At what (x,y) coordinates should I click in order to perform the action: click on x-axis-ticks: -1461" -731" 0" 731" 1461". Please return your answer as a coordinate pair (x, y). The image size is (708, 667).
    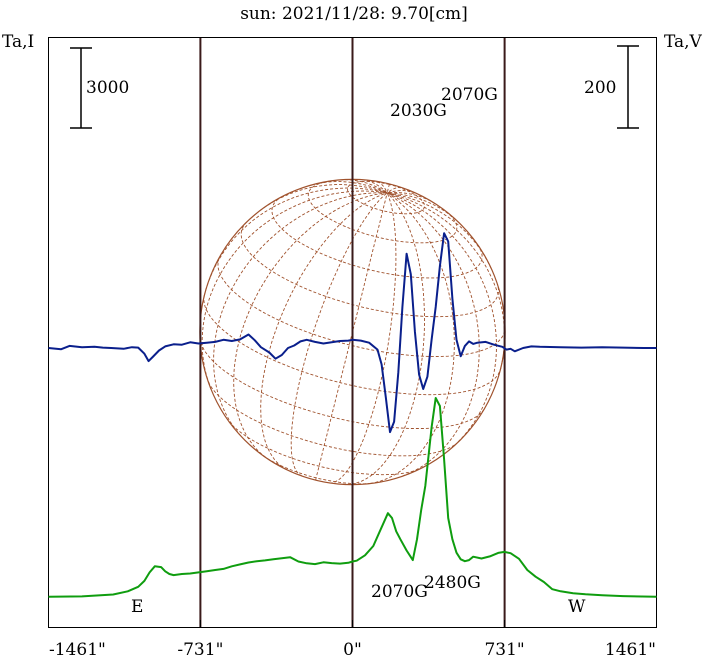
    Looking at the image, I should click on (352, 640).